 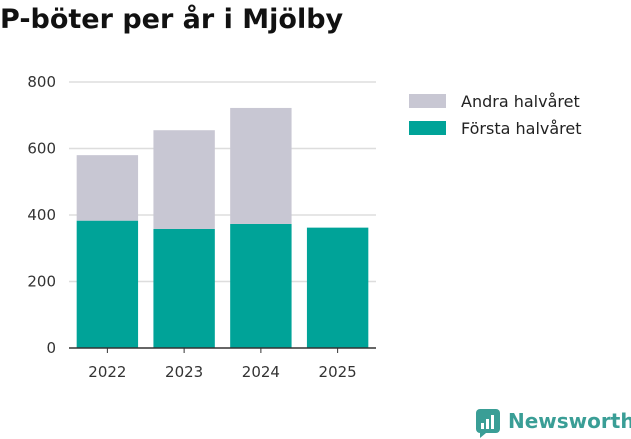 What do you see at coordinates (495, 115) in the screenshot?
I see `legend: Andra halvåret Första halvåret` at bounding box center [495, 115].